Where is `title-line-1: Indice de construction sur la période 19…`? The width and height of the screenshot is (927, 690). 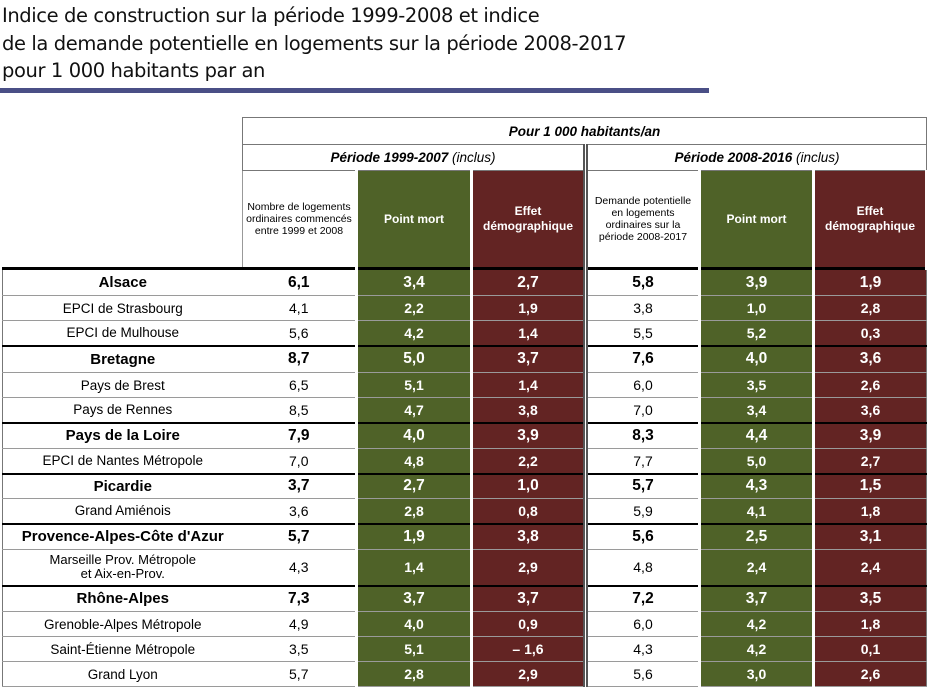
title-line-1: Indice de construction sur la période 19… is located at coordinates (271, 15).